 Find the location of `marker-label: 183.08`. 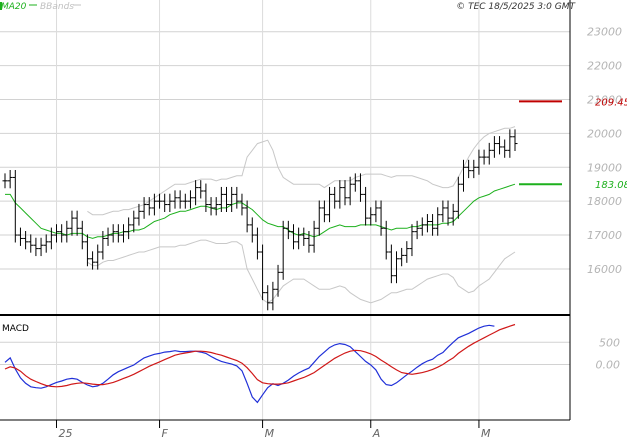

marker-label: 183.08 is located at coordinates (611, 185).